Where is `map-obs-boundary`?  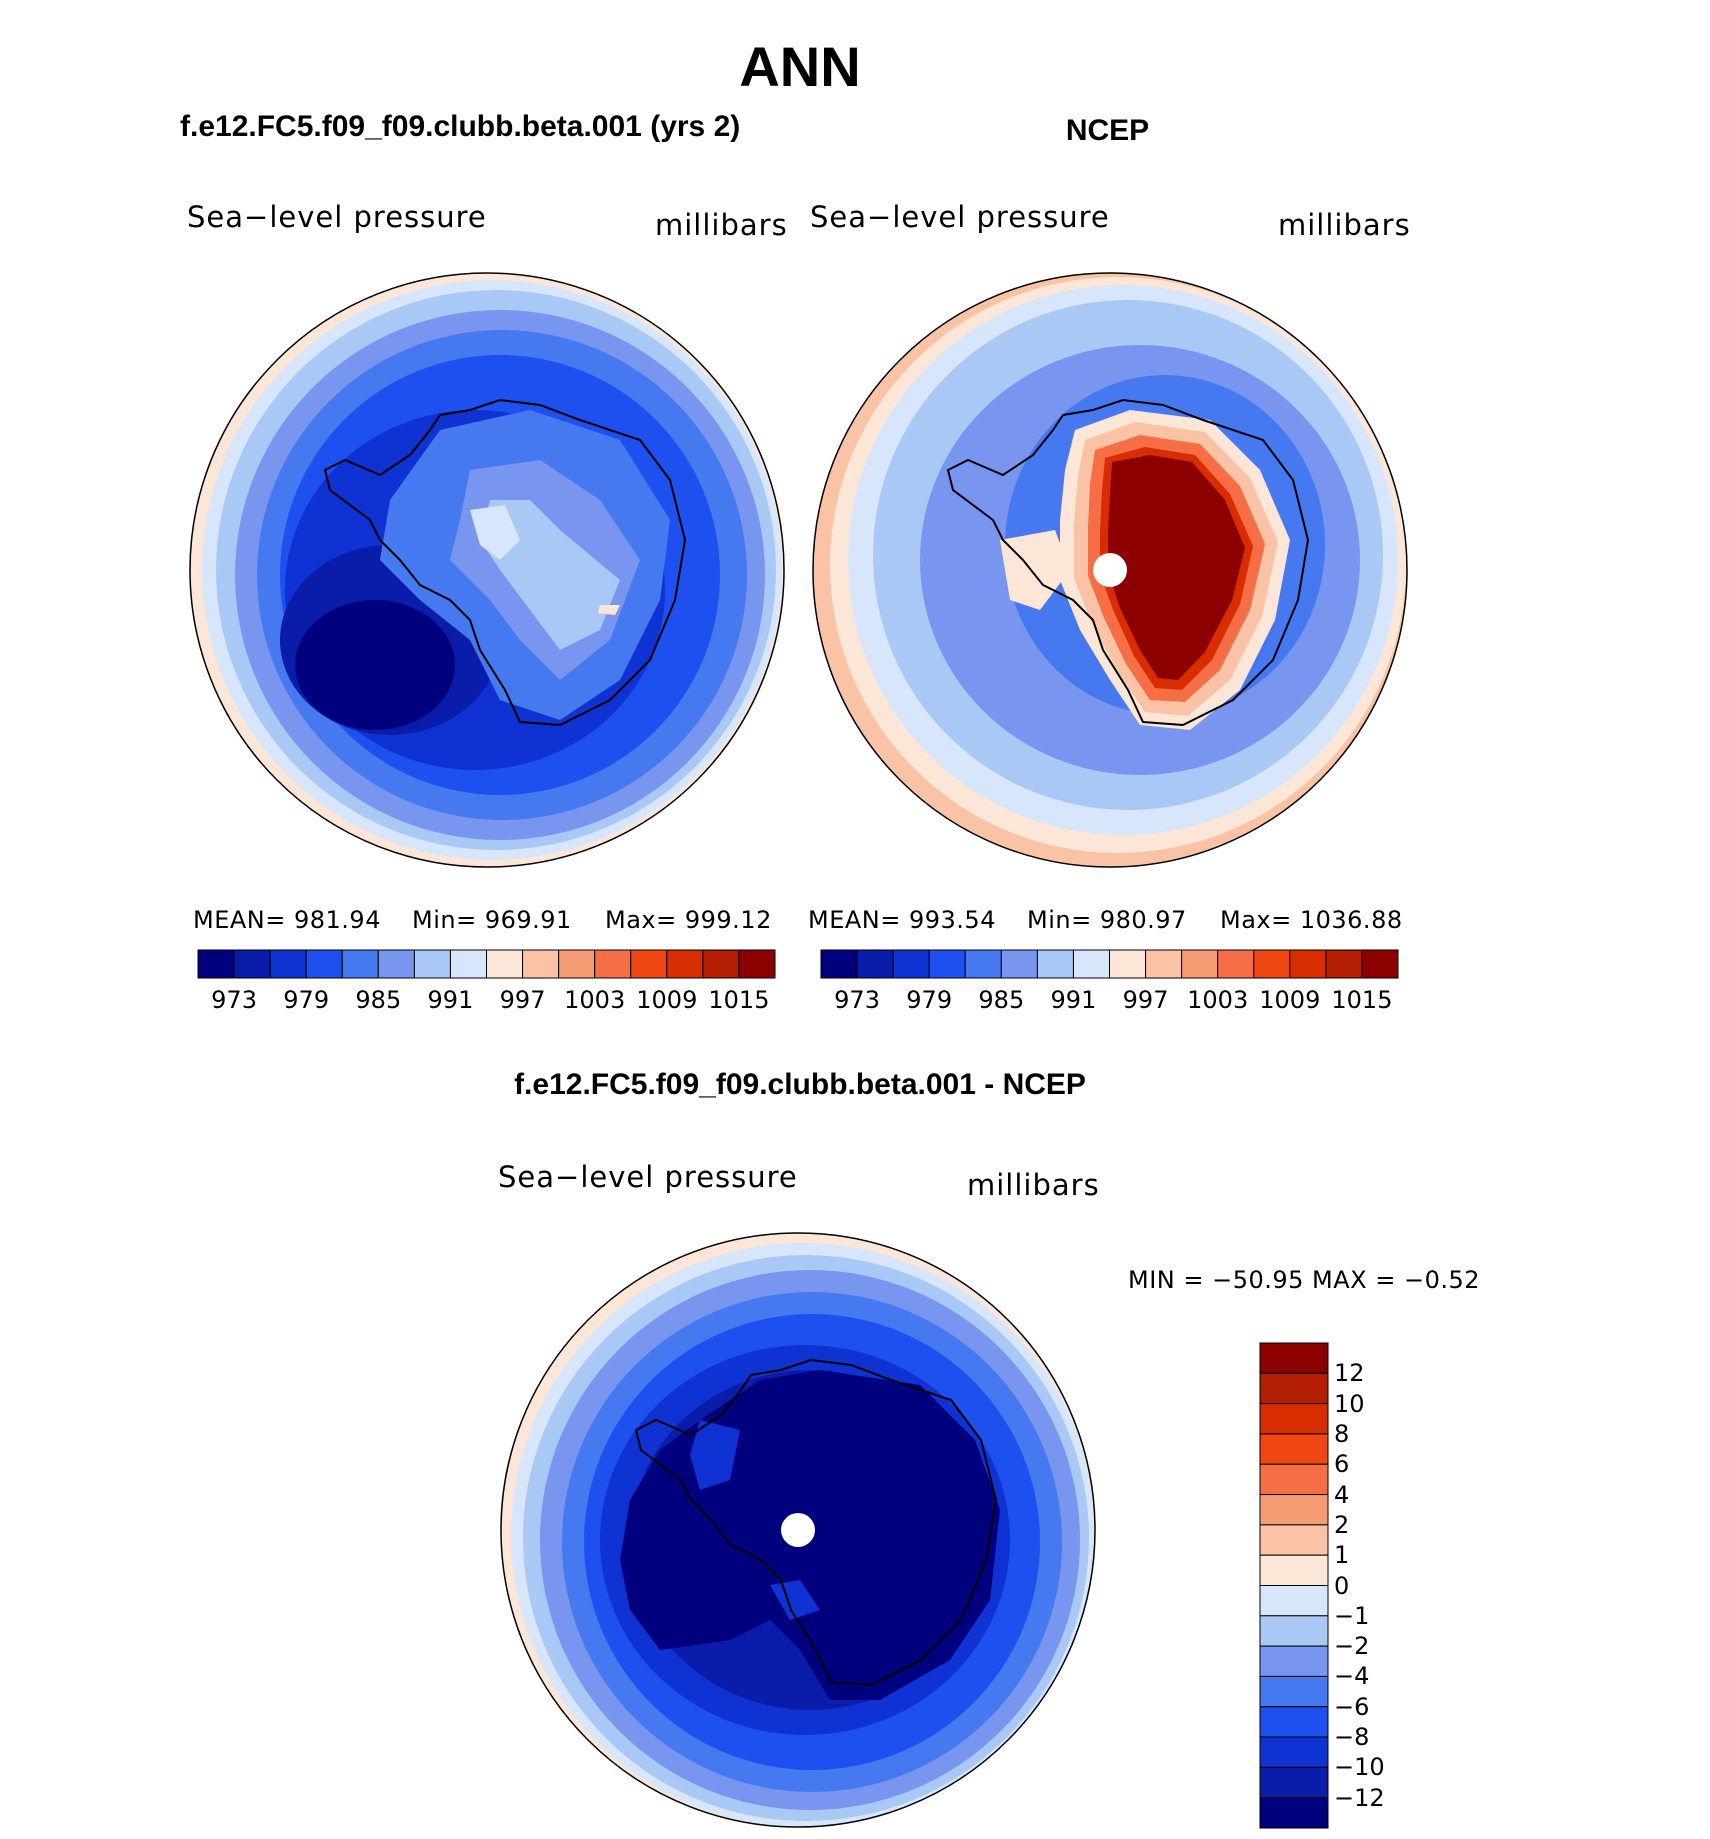 map-obs-boundary is located at coordinates (1110, 570).